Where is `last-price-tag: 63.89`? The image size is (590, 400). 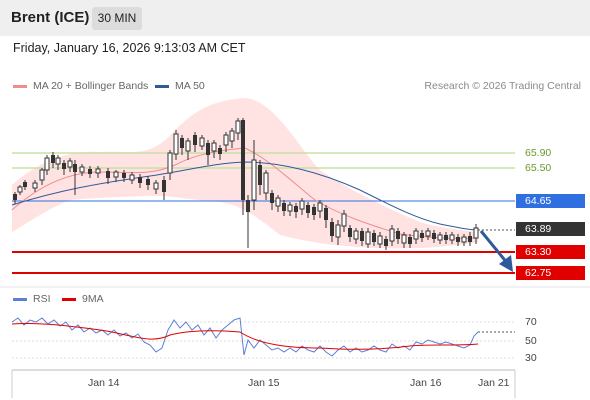 last-price-tag: 63.89 is located at coordinates (550, 229).